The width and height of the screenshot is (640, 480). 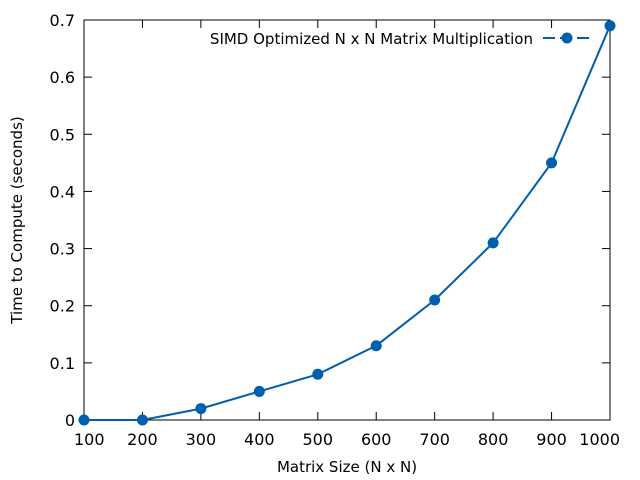 What do you see at coordinates (551, 439) in the screenshot?
I see `x-tick-label: 900` at bounding box center [551, 439].